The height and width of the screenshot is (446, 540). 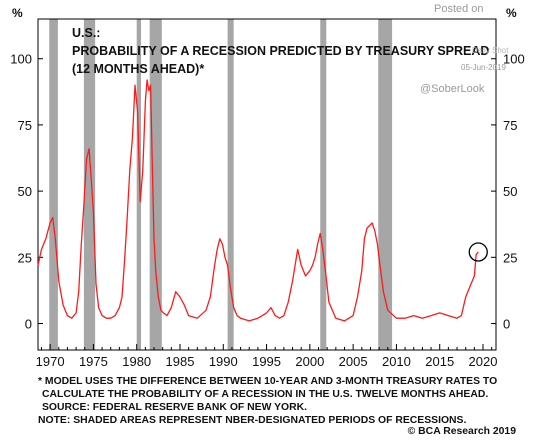 I want to click on y-tick-label-left-0: 0, so click(x=28, y=324).